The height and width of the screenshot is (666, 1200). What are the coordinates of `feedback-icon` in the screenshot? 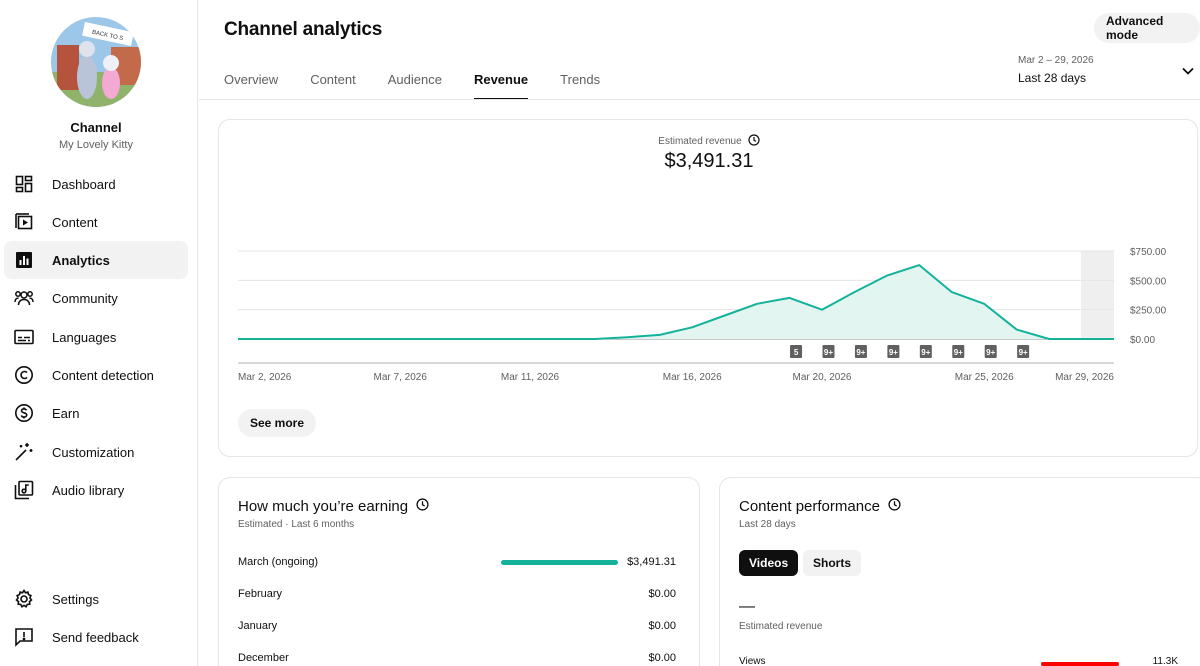 It's located at (24, 637).